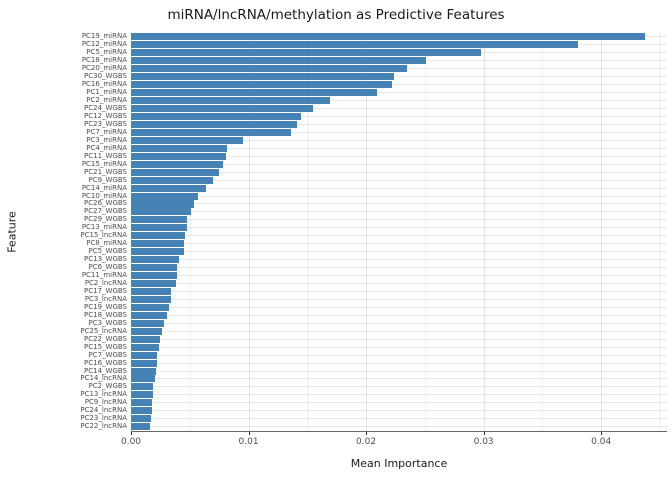 The width and height of the screenshot is (672, 480). I want to click on y-tick-label: PC19_WGBS, so click(105, 306).